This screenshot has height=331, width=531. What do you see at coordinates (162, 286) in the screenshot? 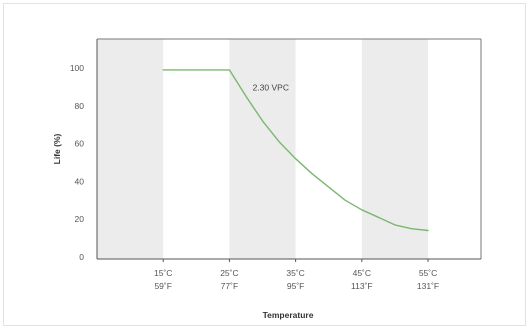
I see `x-tick-label-fahrenheit: 59˚F` at bounding box center [162, 286].